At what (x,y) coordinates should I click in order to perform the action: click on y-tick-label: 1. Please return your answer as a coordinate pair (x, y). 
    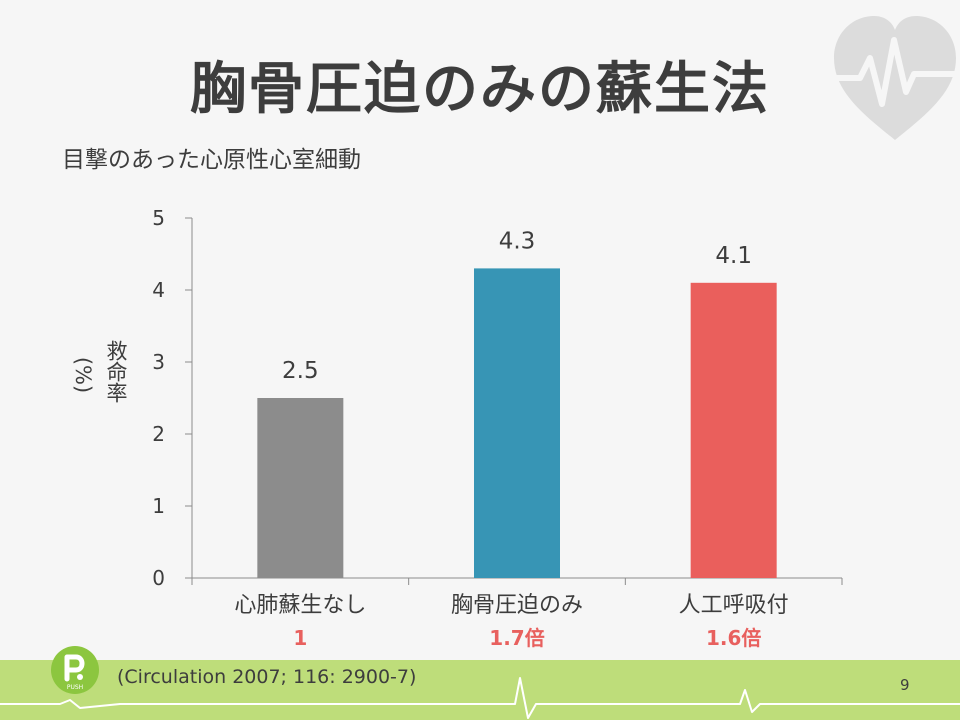
    Looking at the image, I should click on (158, 506).